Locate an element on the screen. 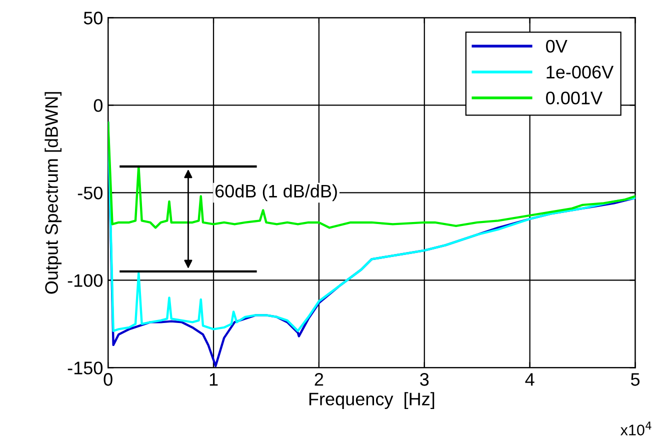 The height and width of the screenshot is (443, 659). legend-label: 0.001V is located at coordinates (574, 98).